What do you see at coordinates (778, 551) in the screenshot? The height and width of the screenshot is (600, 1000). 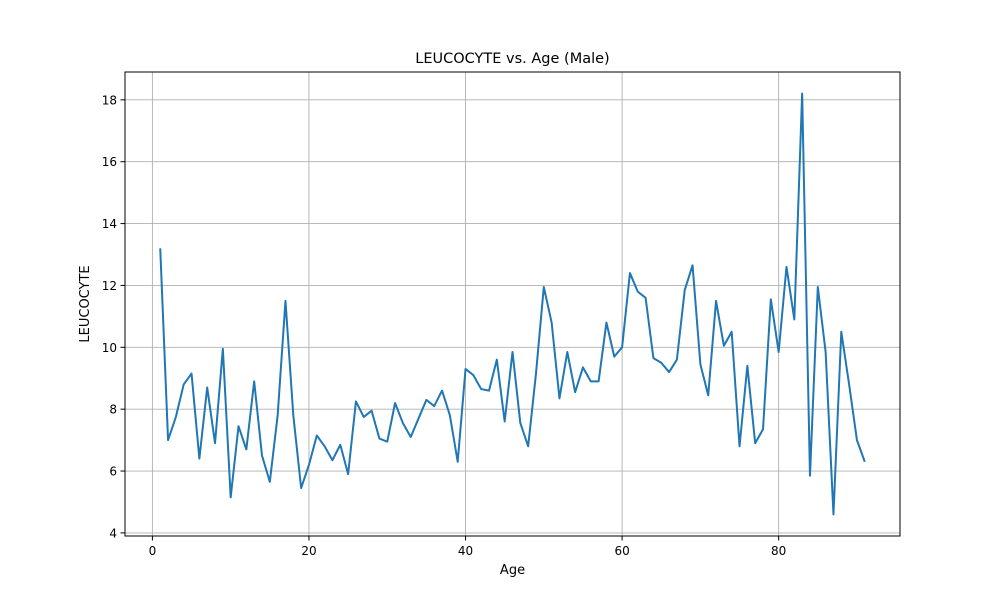 I see `x-tick-label: 80` at bounding box center [778, 551].